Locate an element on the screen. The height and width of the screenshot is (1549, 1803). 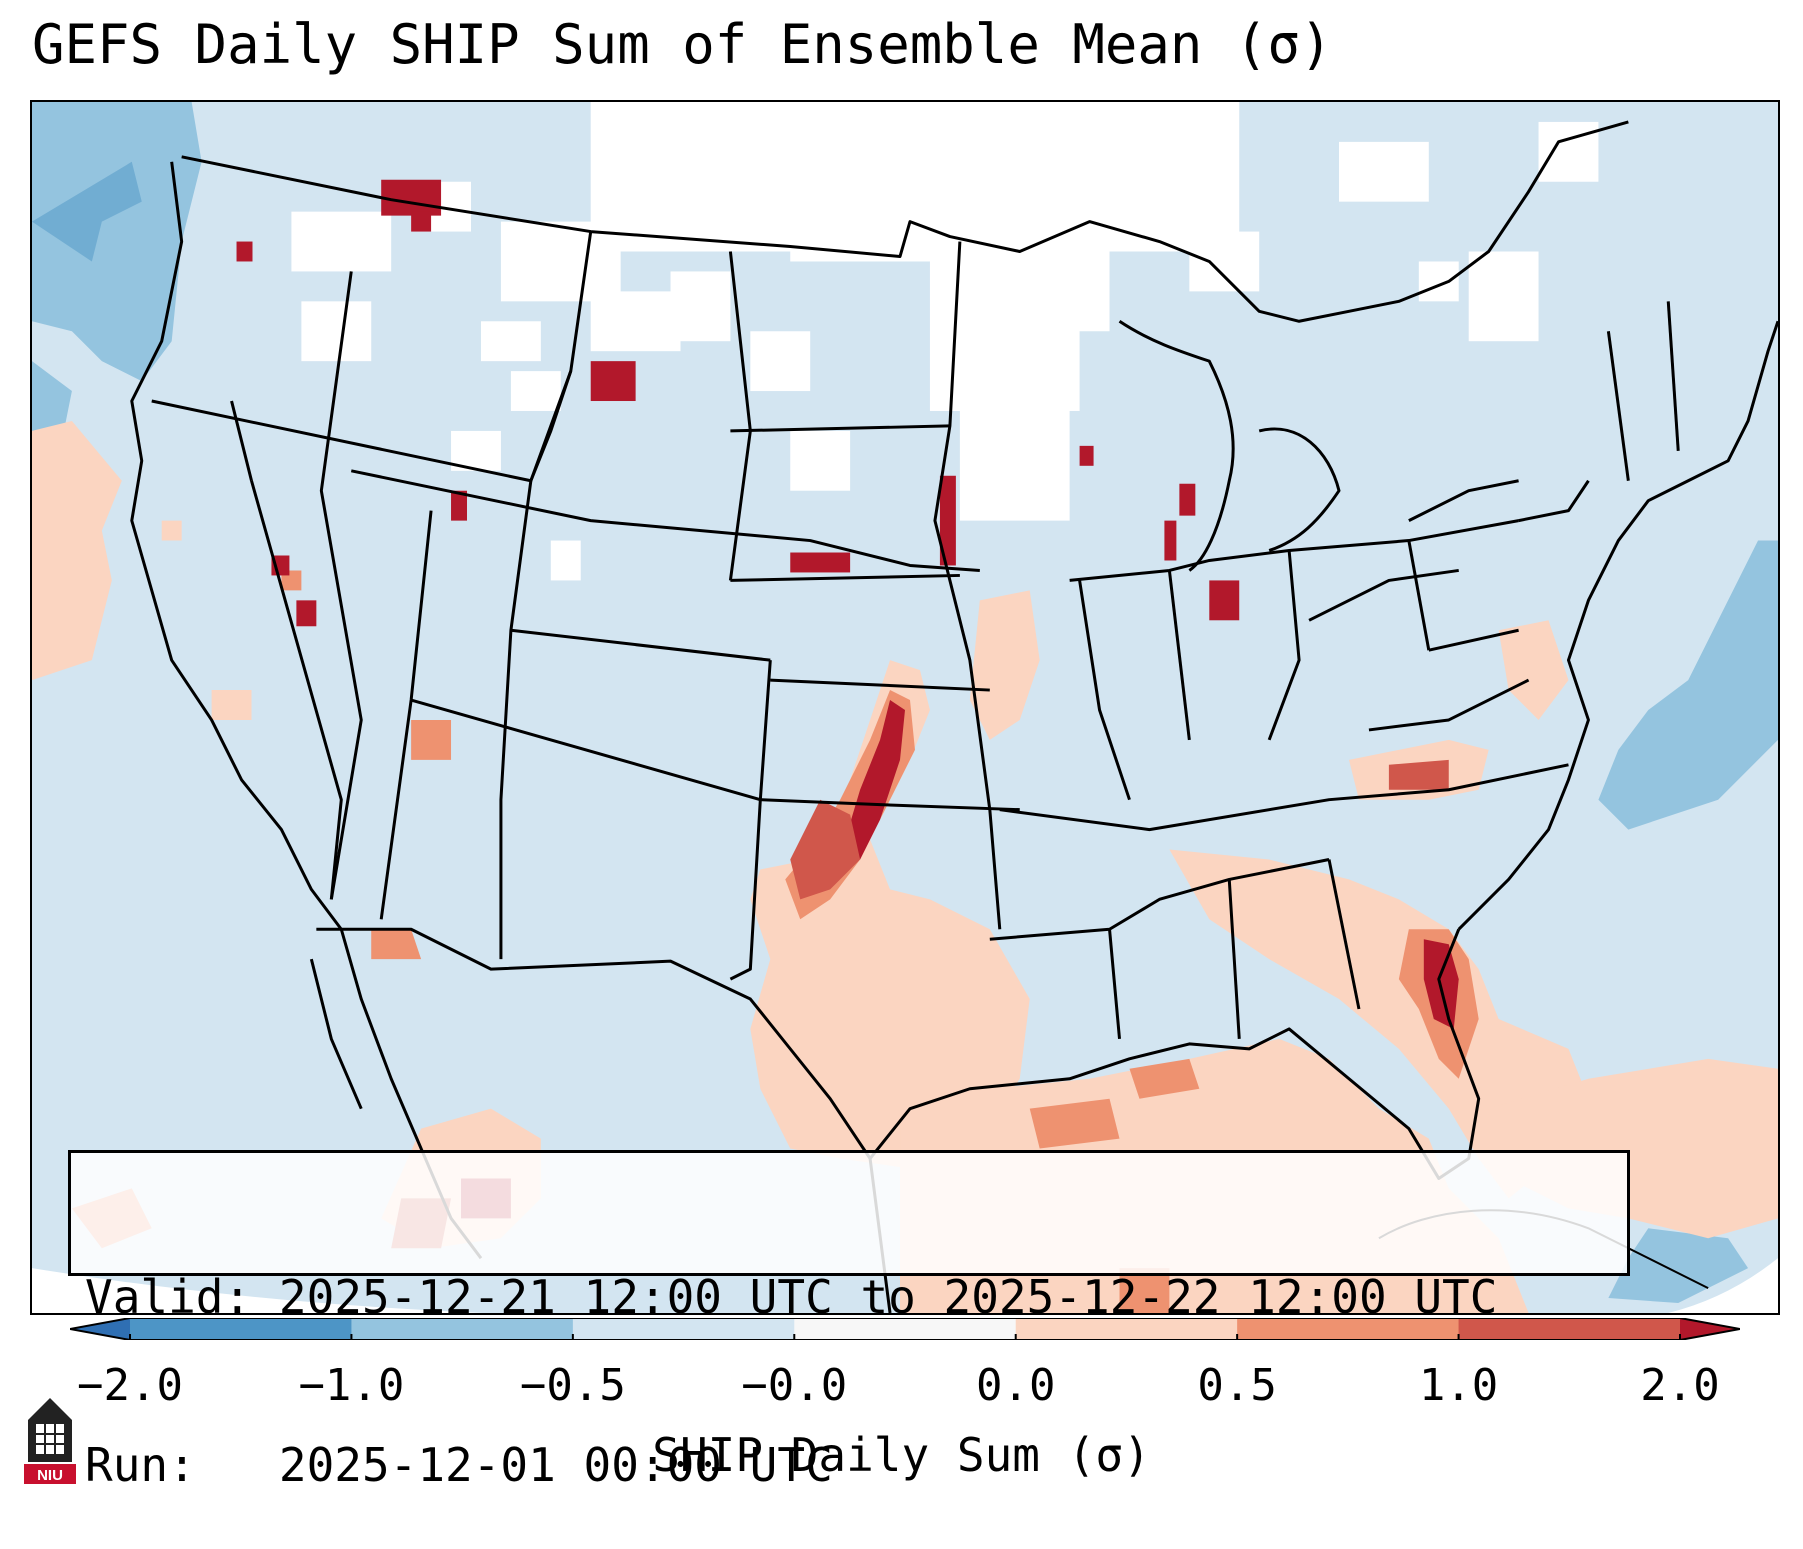
valid-label: Valid: is located at coordinates (168, 1297).